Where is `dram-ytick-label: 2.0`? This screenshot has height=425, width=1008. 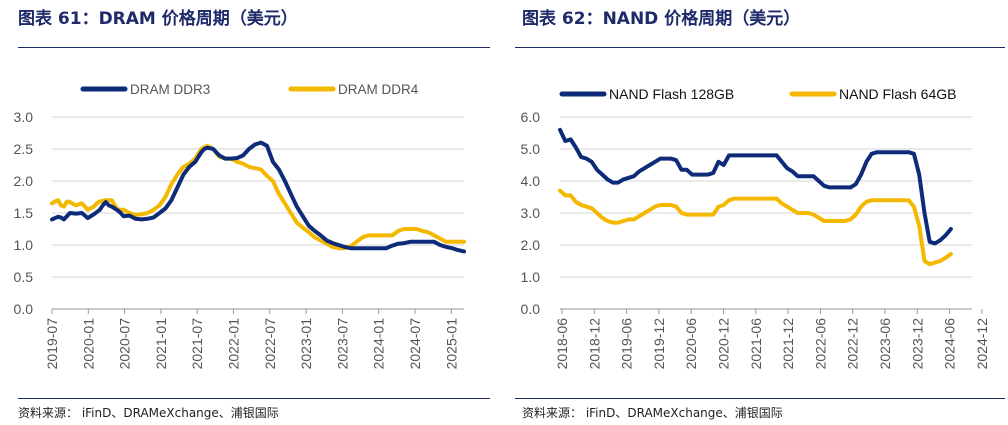 dram-ytick-label: 2.0 is located at coordinates (24, 181).